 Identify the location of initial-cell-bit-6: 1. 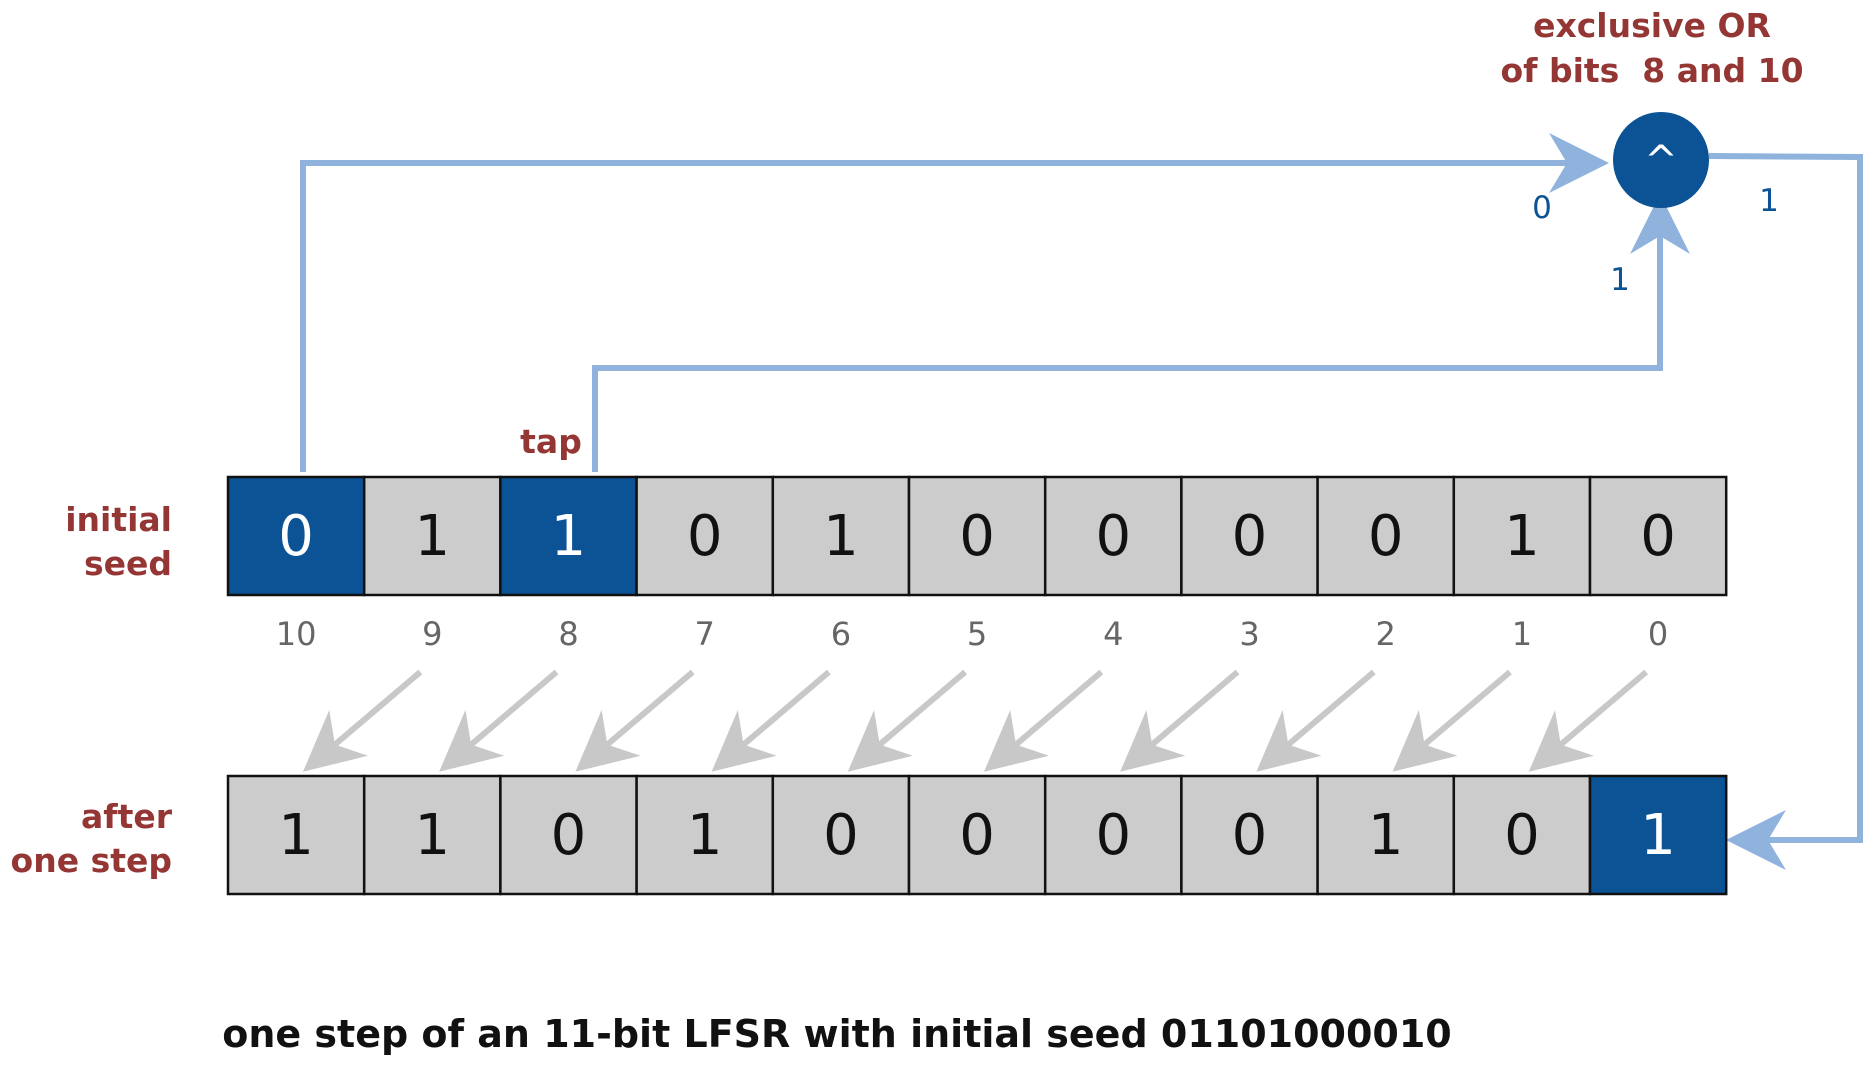
(841, 536).